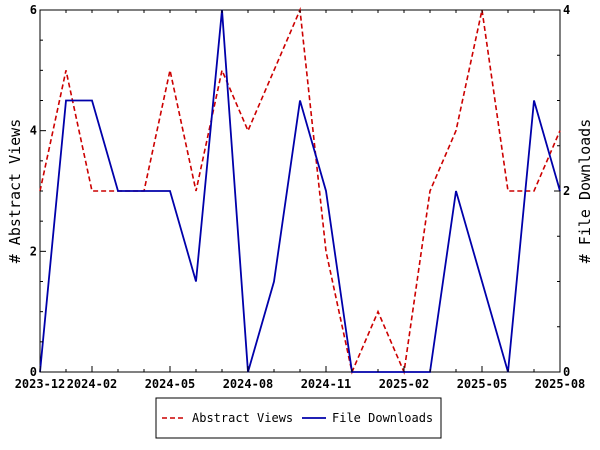 The height and width of the screenshot is (450, 600). What do you see at coordinates (326, 384) in the screenshot?
I see `x-tick-label: 2024-11` at bounding box center [326, 384].